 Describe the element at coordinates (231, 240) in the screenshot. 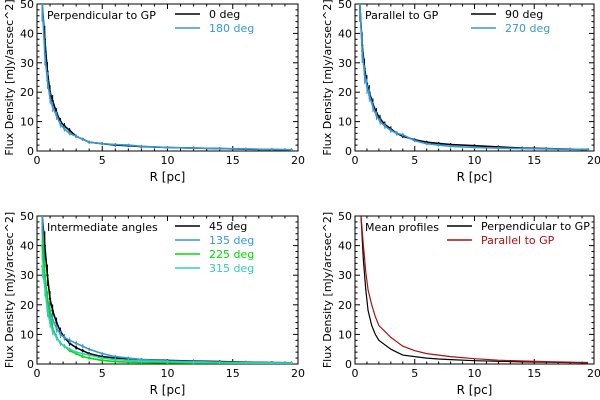

I see `legend-entry: 135 deg` at that location.